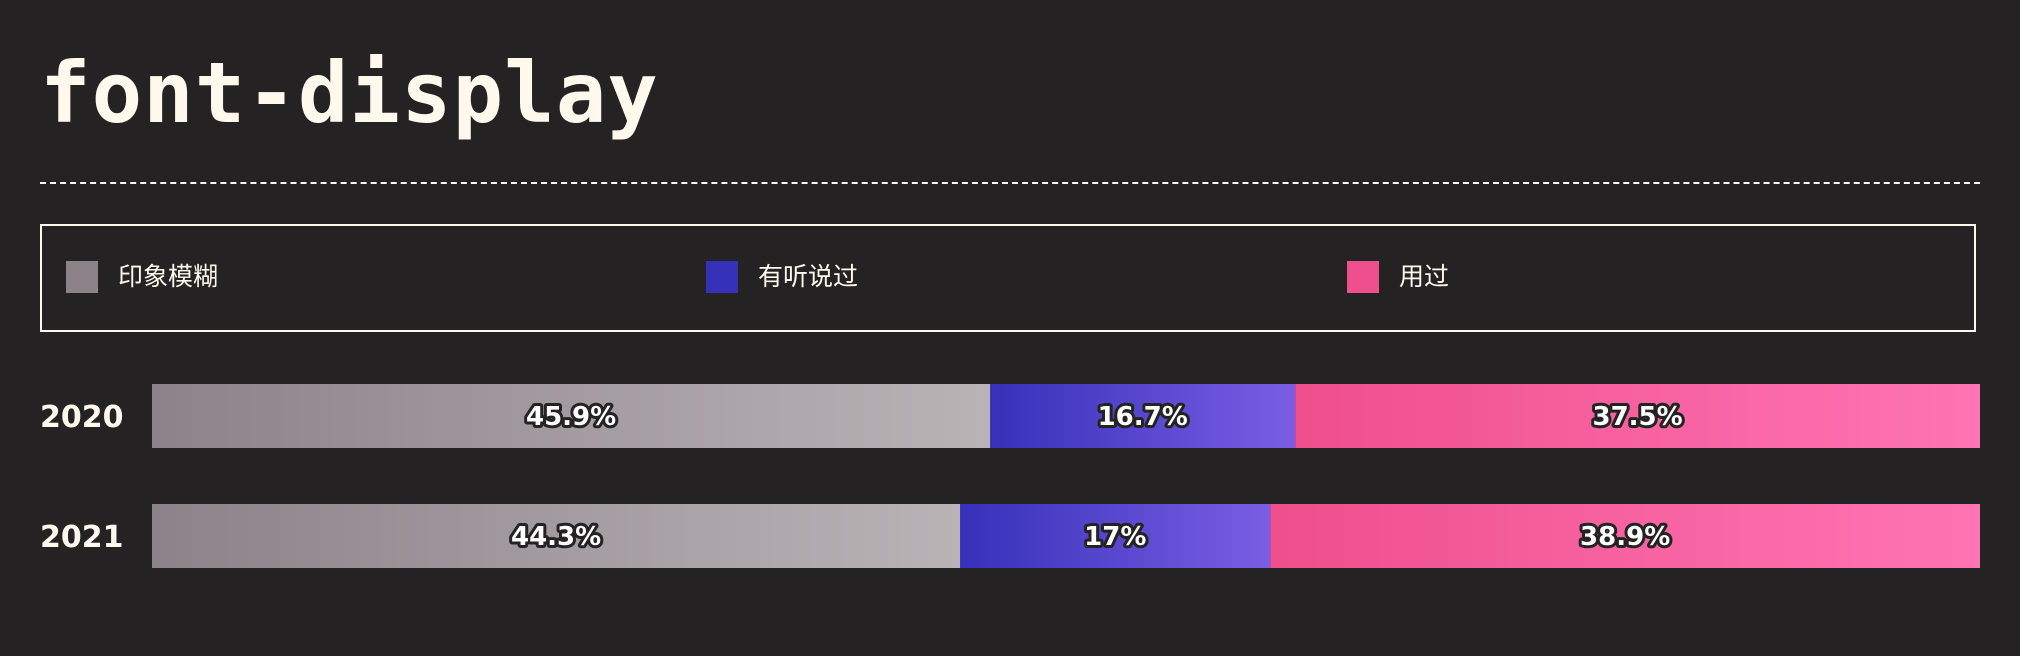 This screenshot has height=656, width=2020. What do you see at coordinates (808, 276) in the screenshot?
I see `legend-label-heard: 有听说过` at bounding box center [808, 276].